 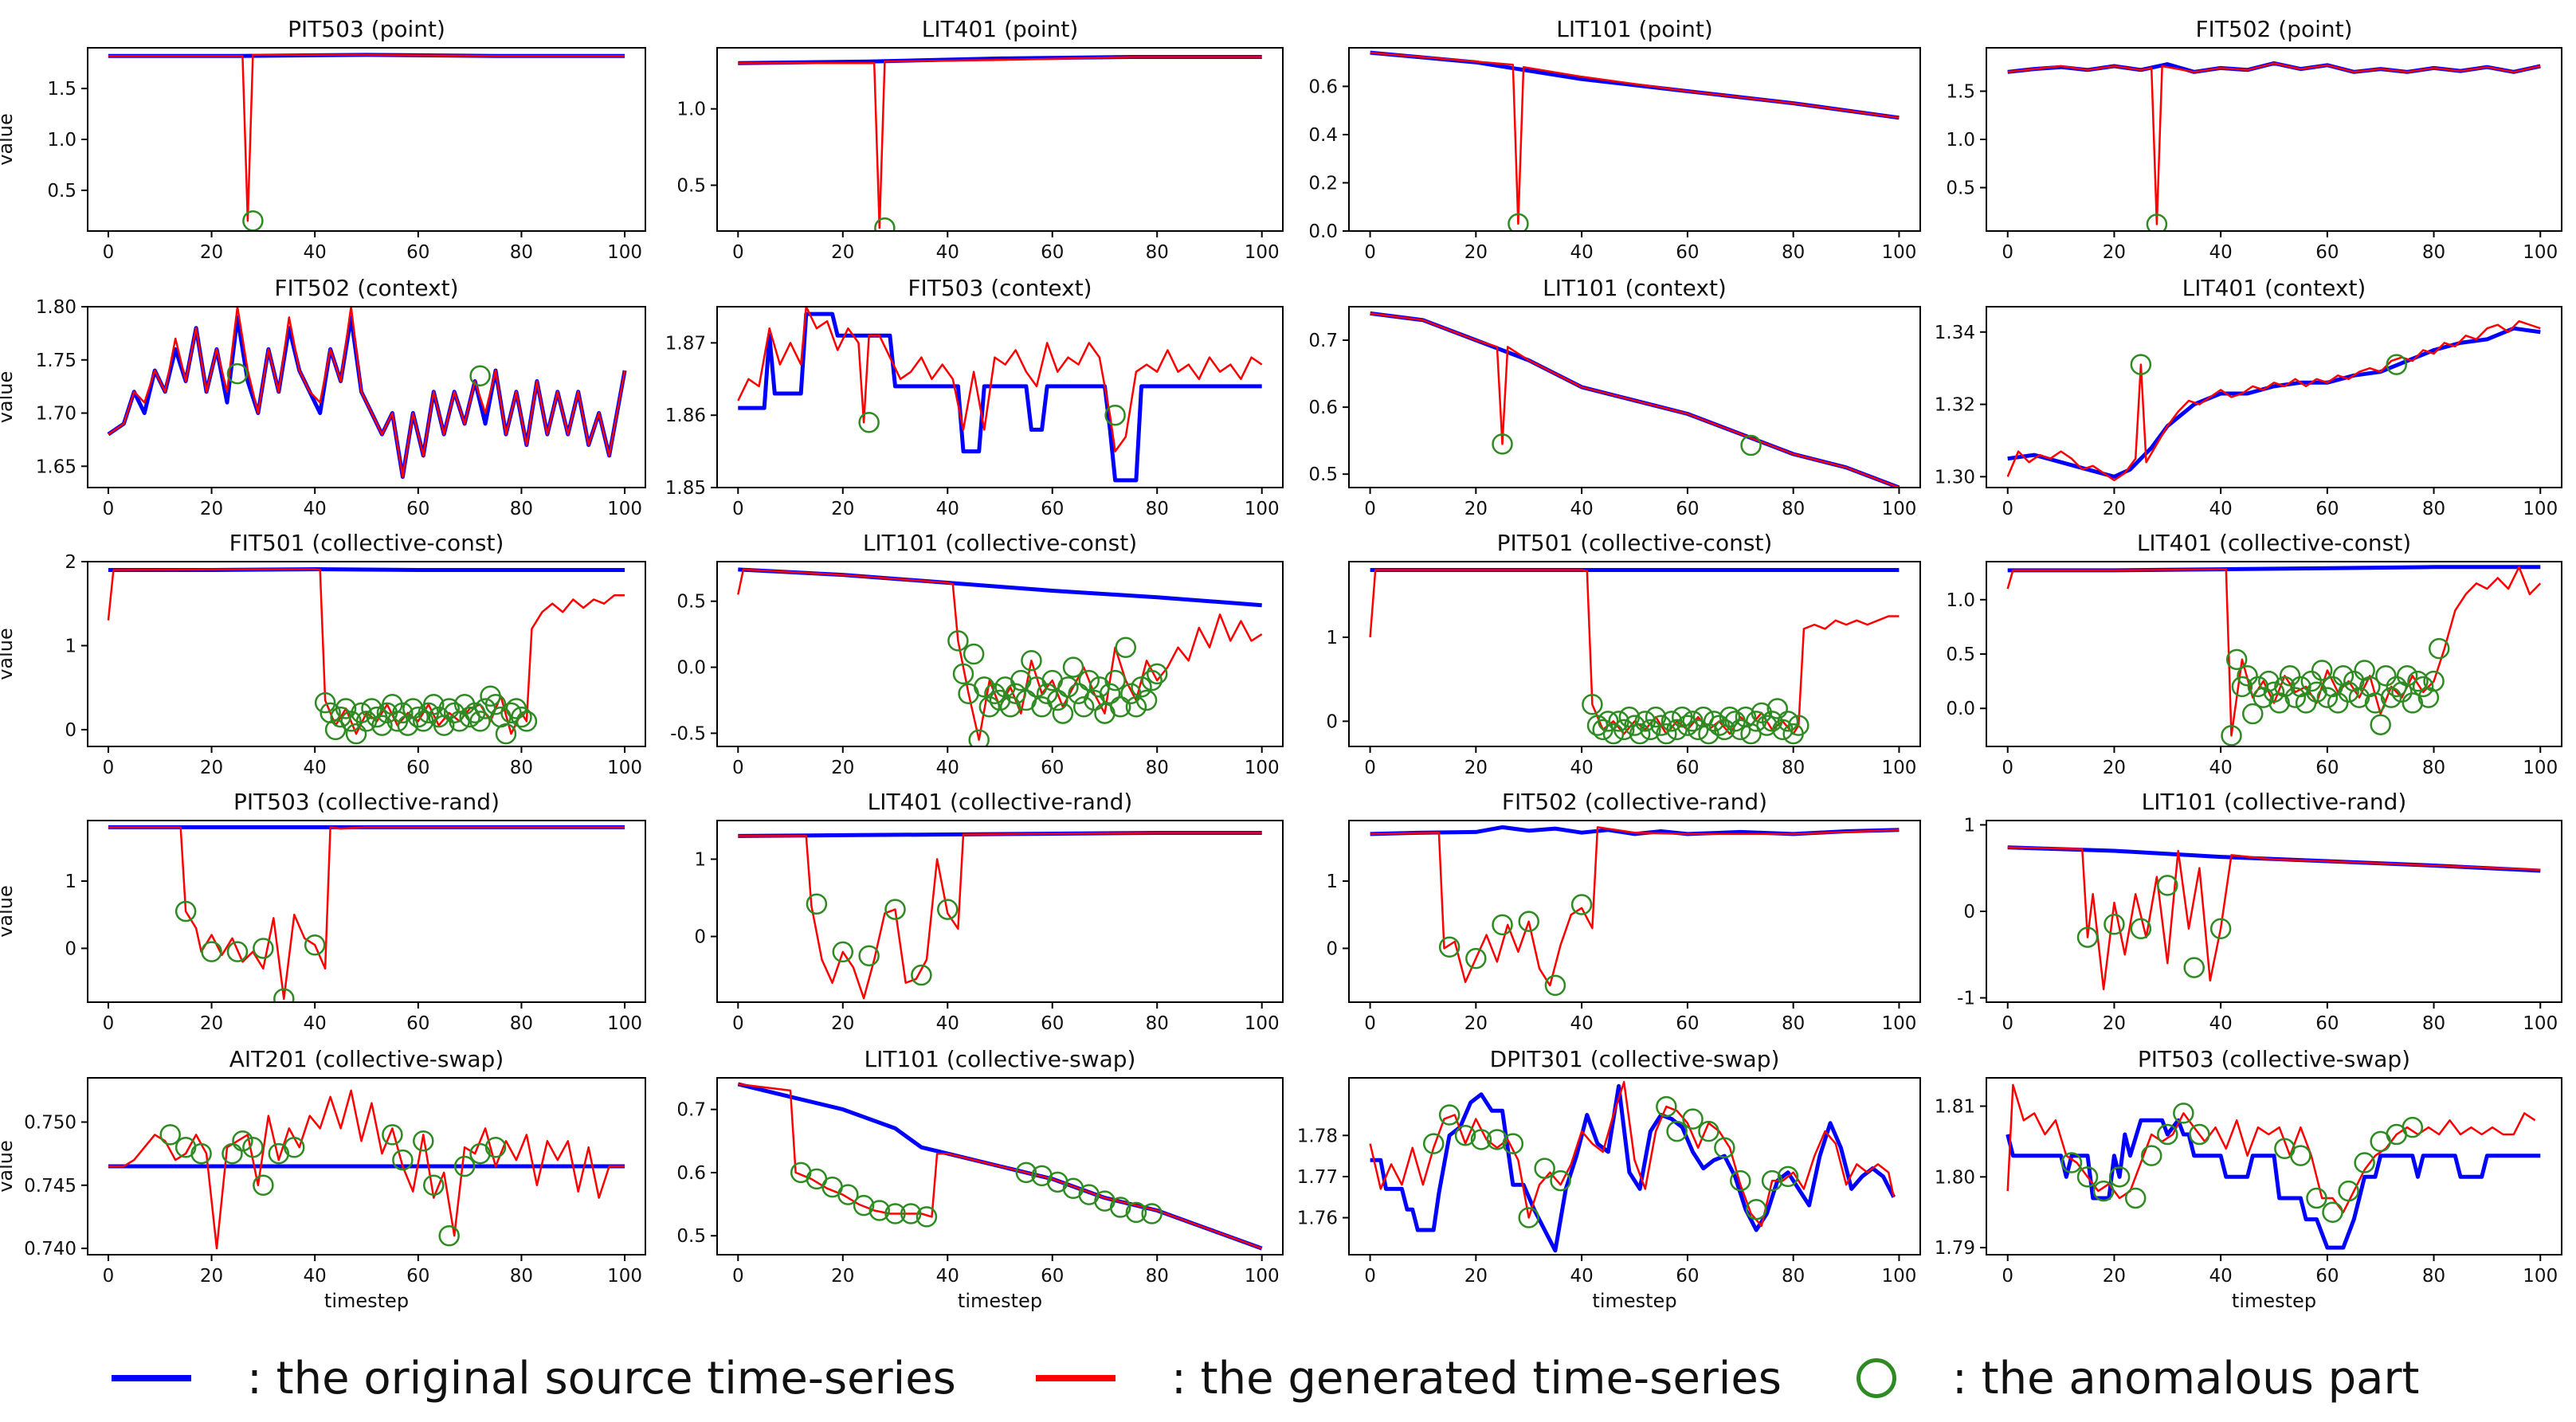 I want to click on y-tick-label: 1.85, so click(x=685, y=488).